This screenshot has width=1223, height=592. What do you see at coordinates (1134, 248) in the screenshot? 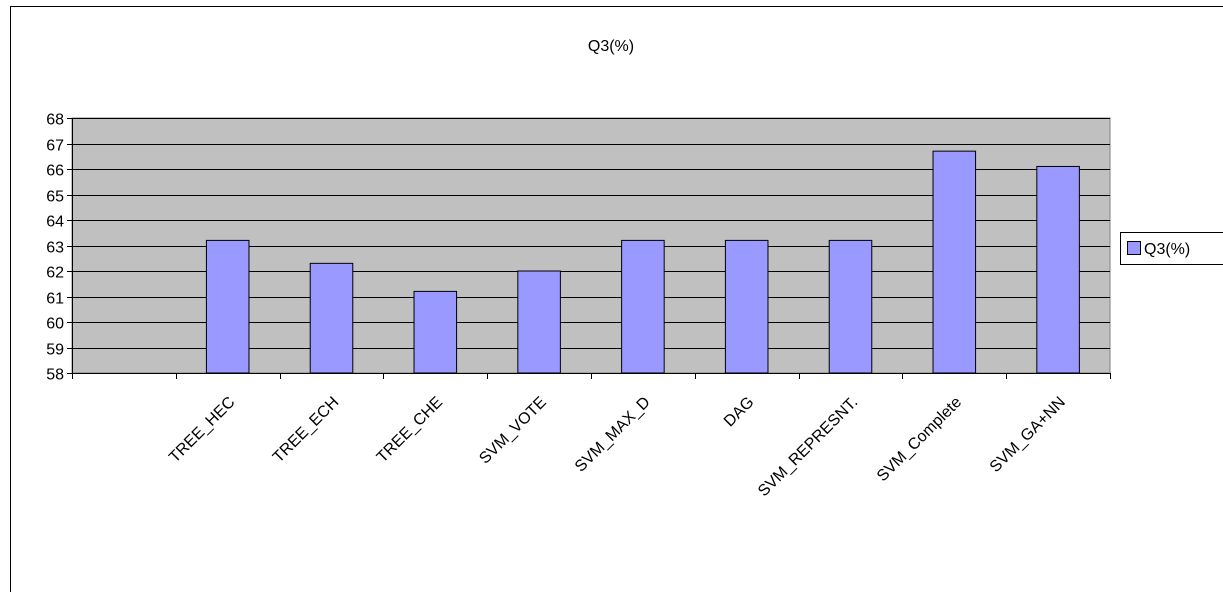
I see `legend-swatch` at bounding box center [1134, 248].